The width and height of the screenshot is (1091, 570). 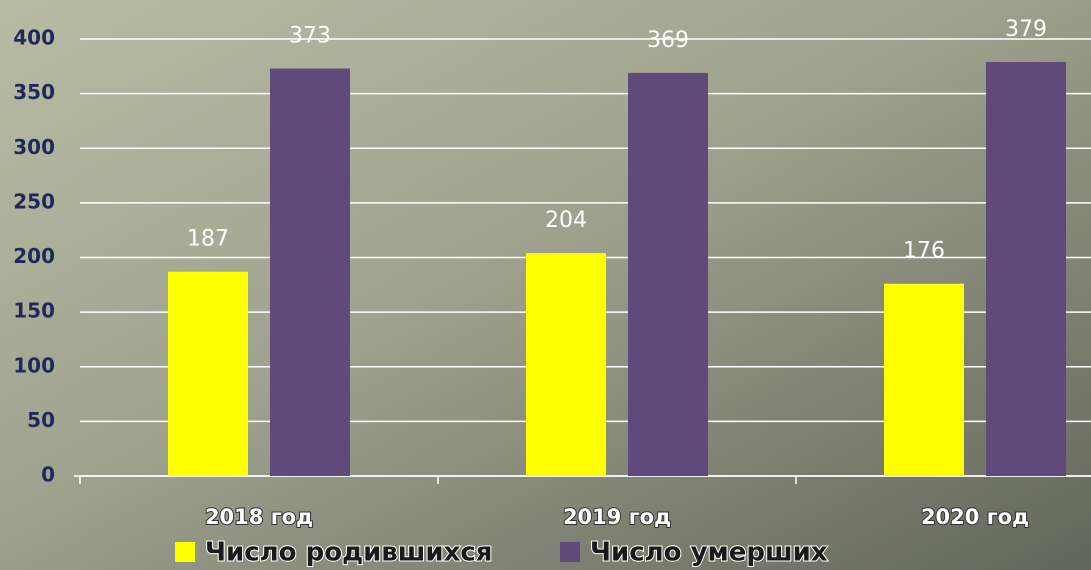 What do you see at coordinates (566, 220) in the screenshot?
I see `value-label: 204` at bounding box center [566, 220].